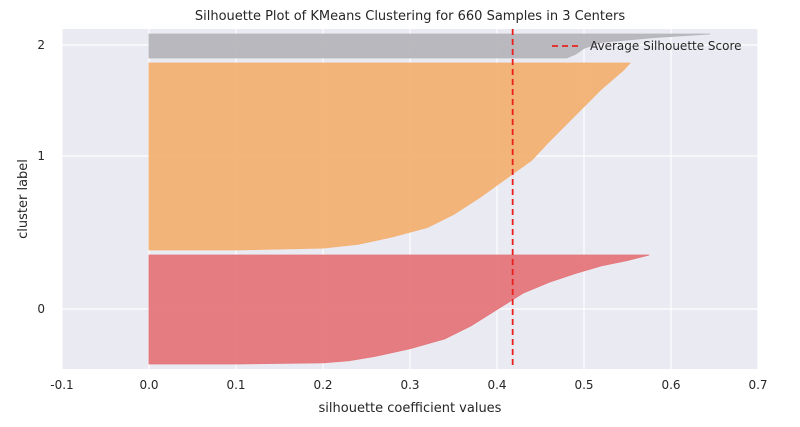 This screenshot has width=800, height=427. What do you see at coordinates (23, 199) in the screenshot?
I see `y-axis-label: cluster label` at bounding box center [23, 199].